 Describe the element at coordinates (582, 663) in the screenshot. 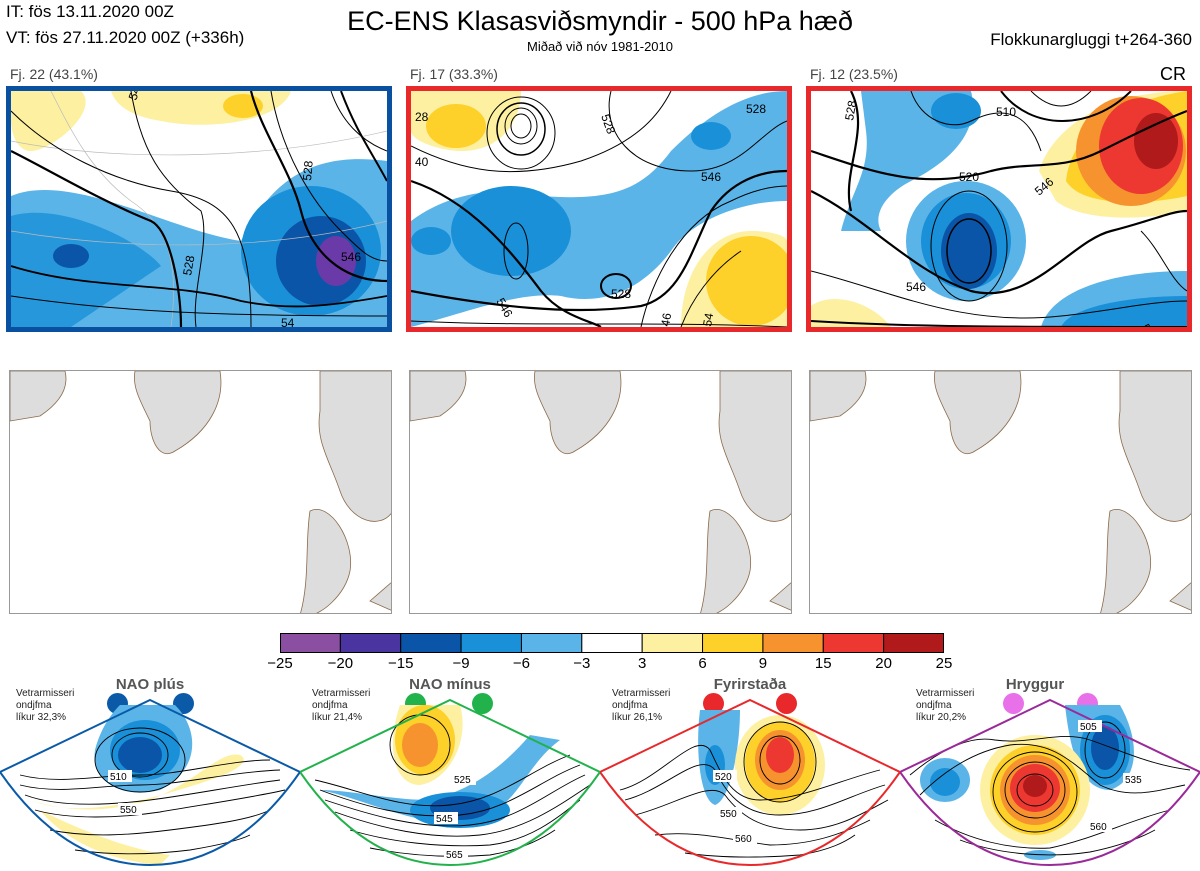

I see `colorbar-tick: −3` at that location.